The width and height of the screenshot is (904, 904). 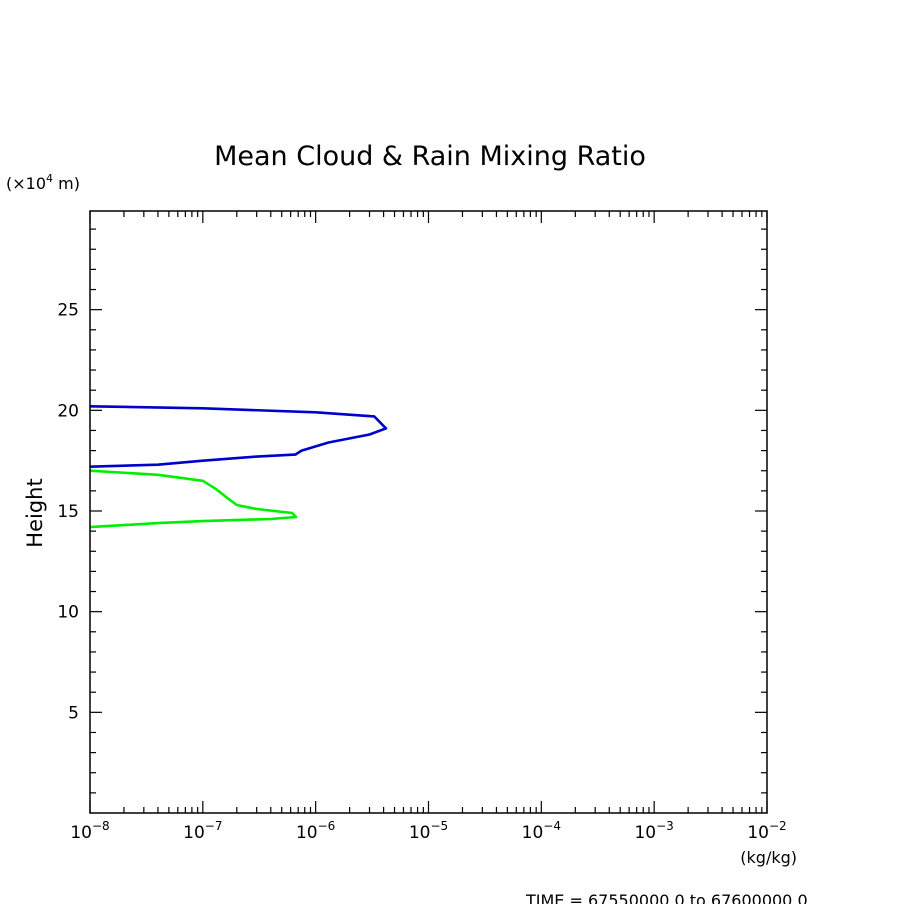 What do you see at coordinates (43, 182) in the screenshot?
I see `y-unit-label: (×104 m)` at bounding box center [43, 182].